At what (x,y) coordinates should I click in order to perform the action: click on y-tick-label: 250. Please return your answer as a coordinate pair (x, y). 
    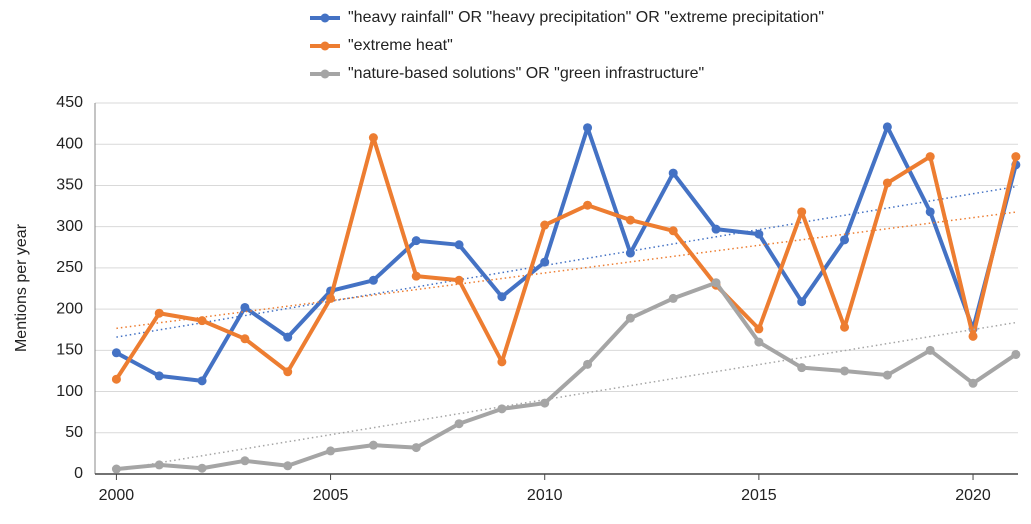
    Looking at the image, I should click on (69, 267).